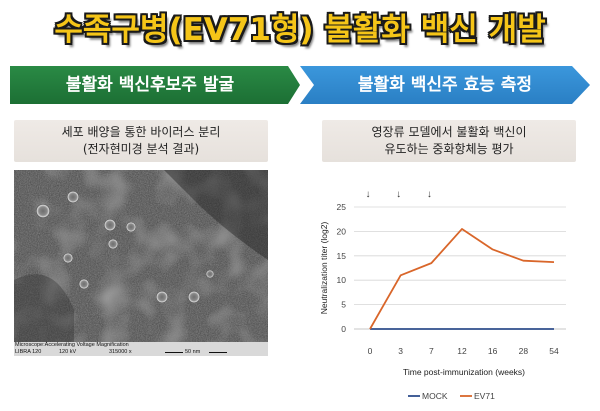 This screenshot has width=600, height=411. What do you see at coordinates (400, 351) in the screenshot?
I see `x-tick-label: 3` at bounding box center [400, 351].